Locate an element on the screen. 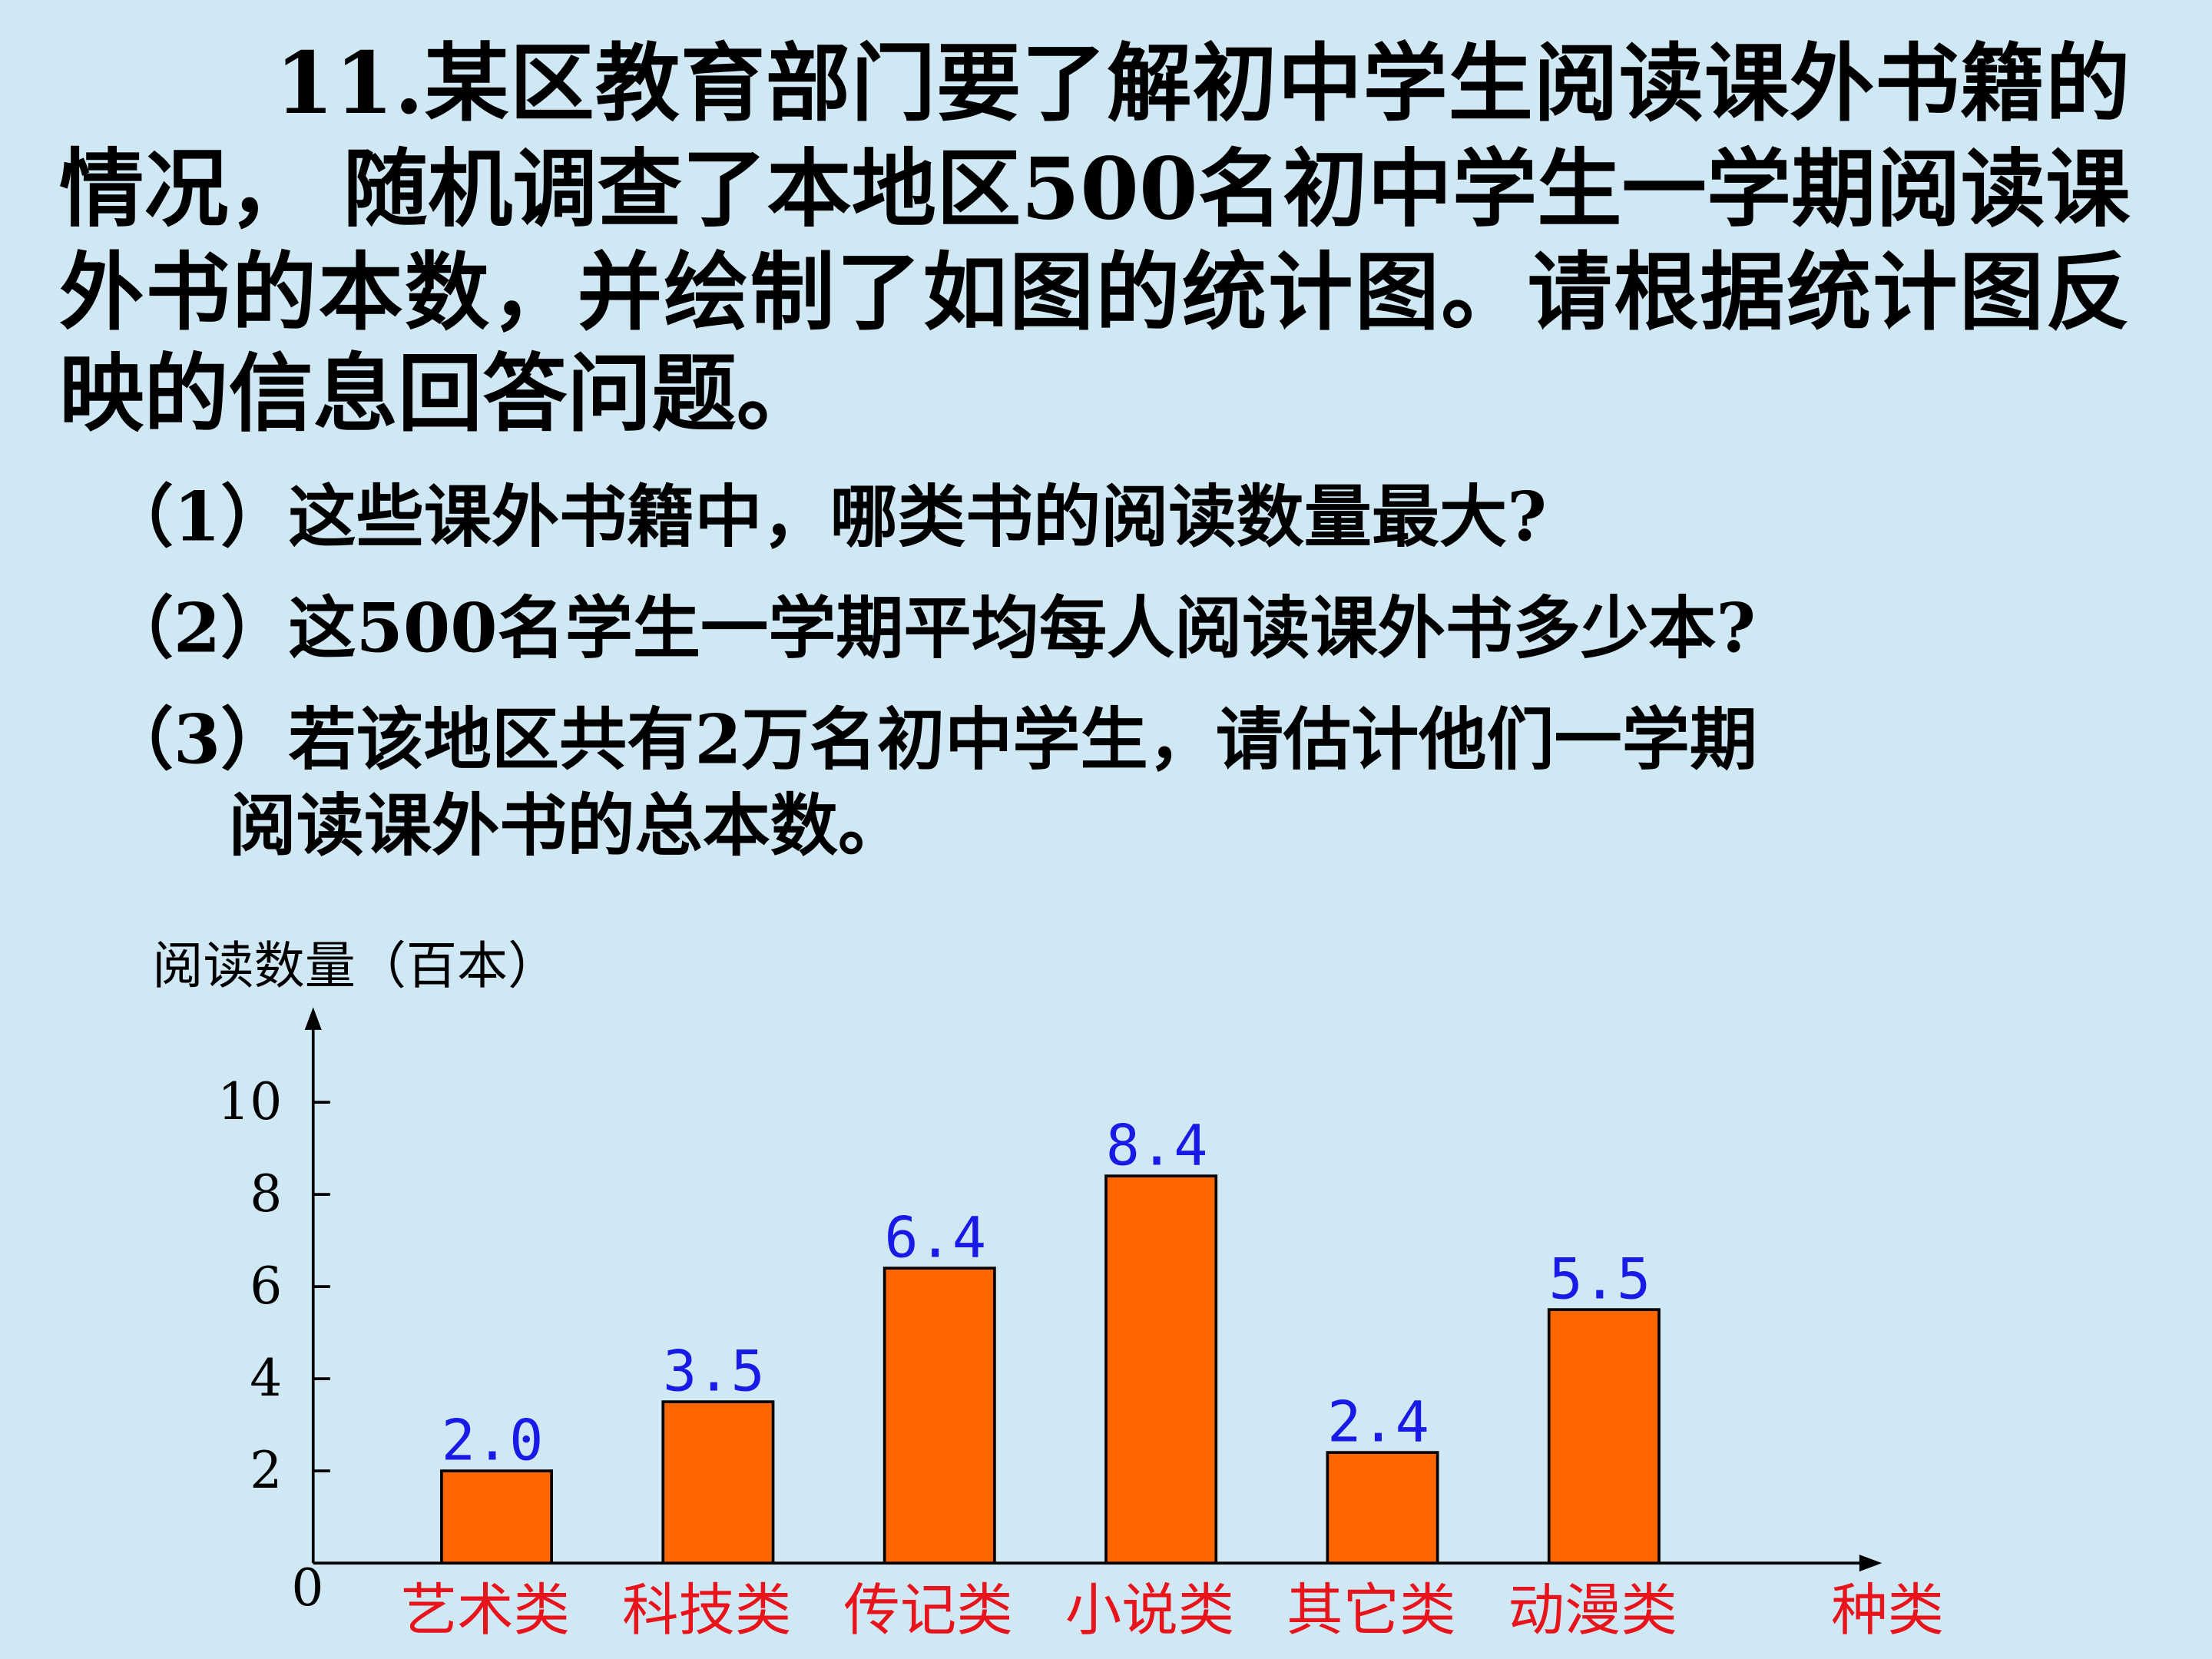 This screenshot has width=2212, height=1659. question: （2）这500名学生一学期平均每人阅读课外书多少本? is located at coordinates (931, 628).